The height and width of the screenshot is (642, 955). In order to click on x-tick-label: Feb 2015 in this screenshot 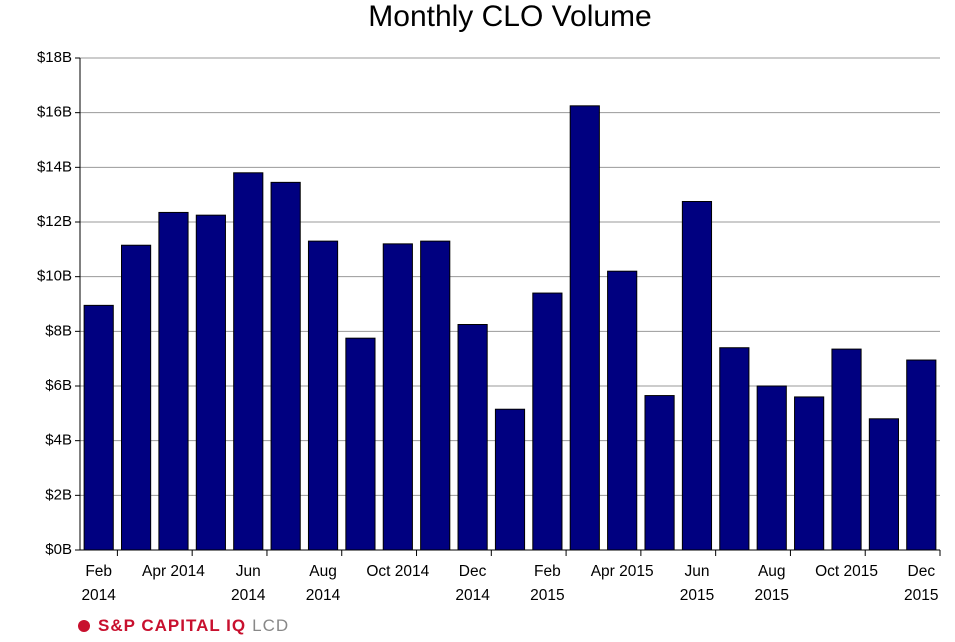, I will do `click(547, 583)`.